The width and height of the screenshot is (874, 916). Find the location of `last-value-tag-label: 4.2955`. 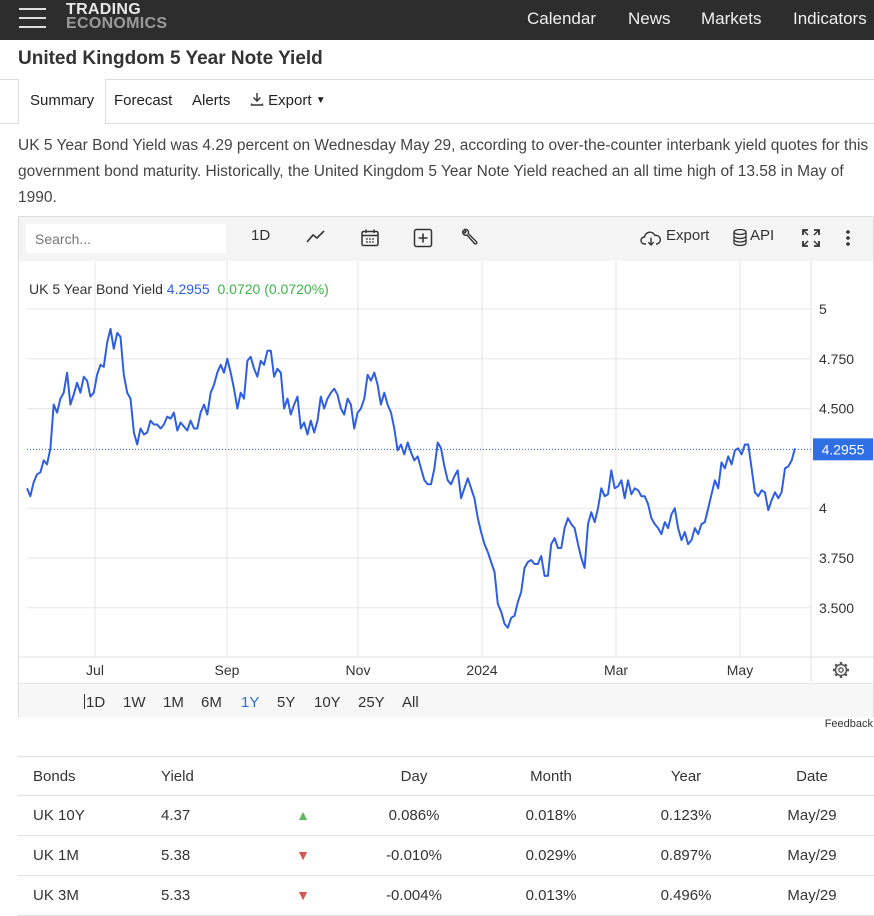

last-value-tag-label: 4.2955 is located at coordinates (843, 449).